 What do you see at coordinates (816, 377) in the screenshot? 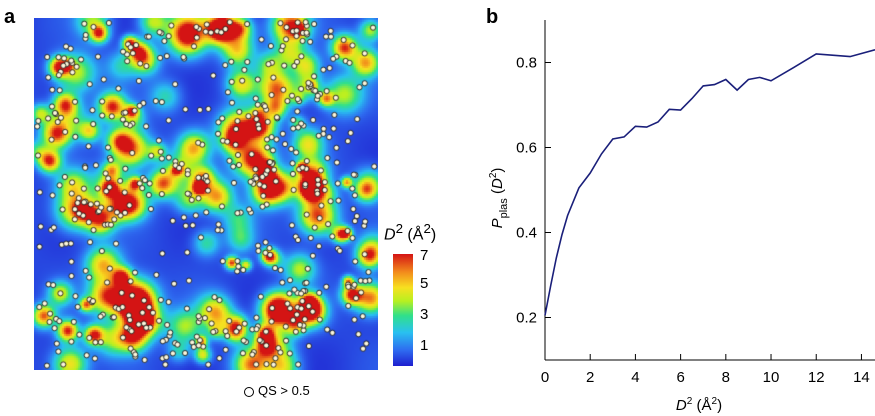
I see `x-tick-label: 12` at bounding box center [816, 377].